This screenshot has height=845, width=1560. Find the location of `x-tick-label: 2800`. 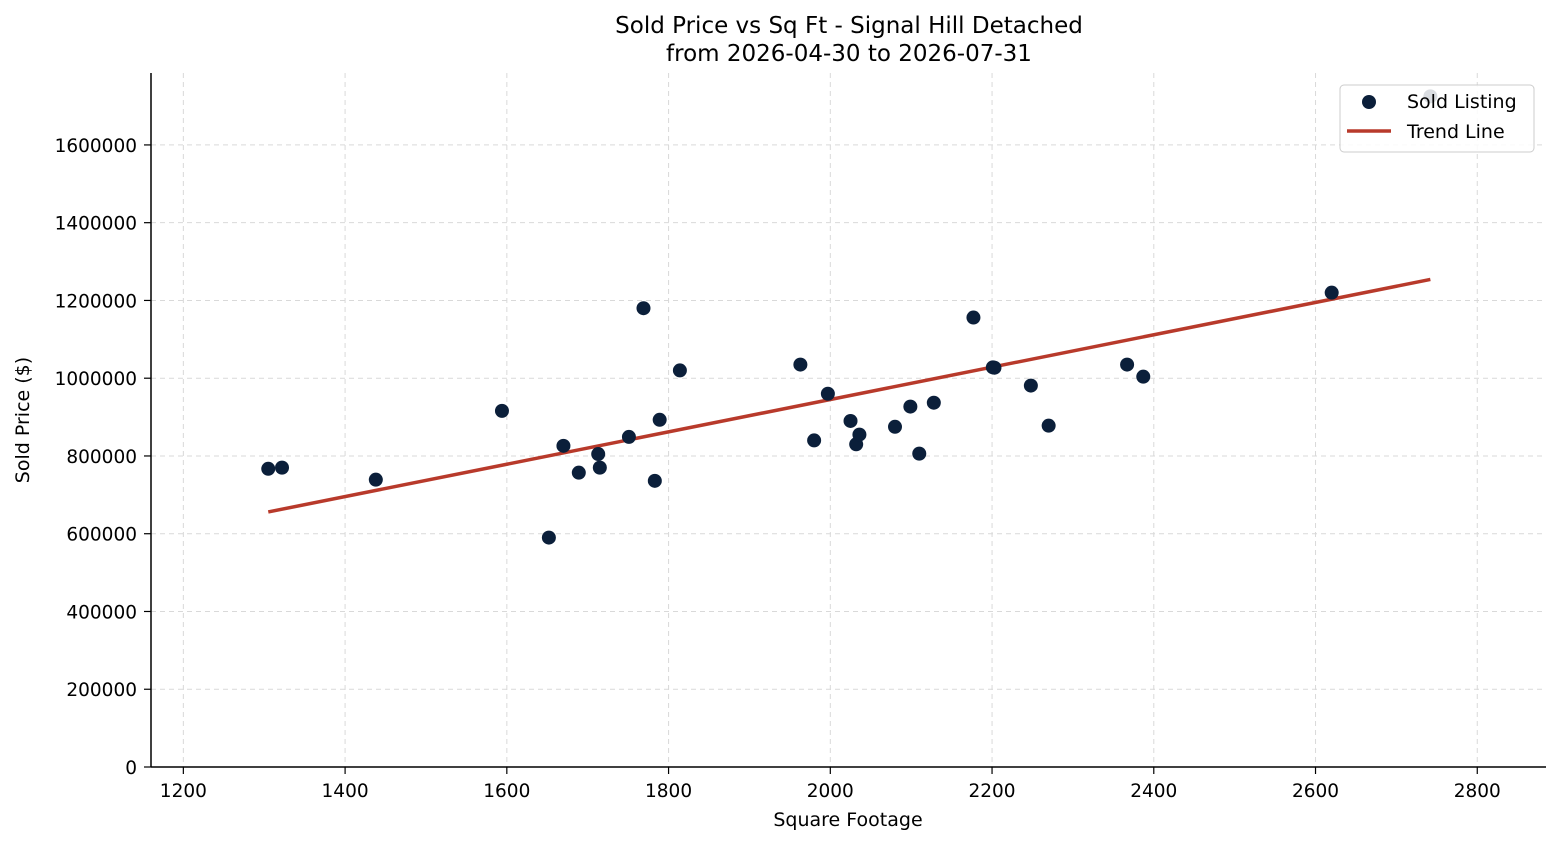

x-tick-label: 2800 is located at coordinates (1477, 791).